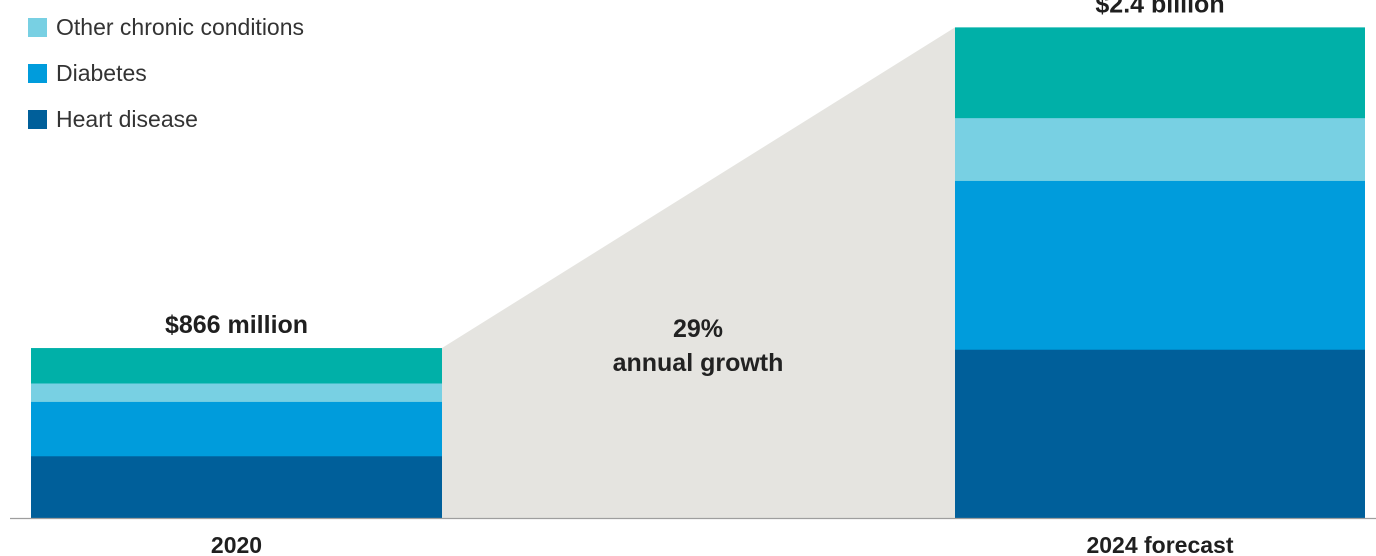 The width and height of the screenshot is (1376, 556). Describe the element at coordinates (236, 487) in the screenshot. I see `bar-segment-heart-disease-2020` at that location.